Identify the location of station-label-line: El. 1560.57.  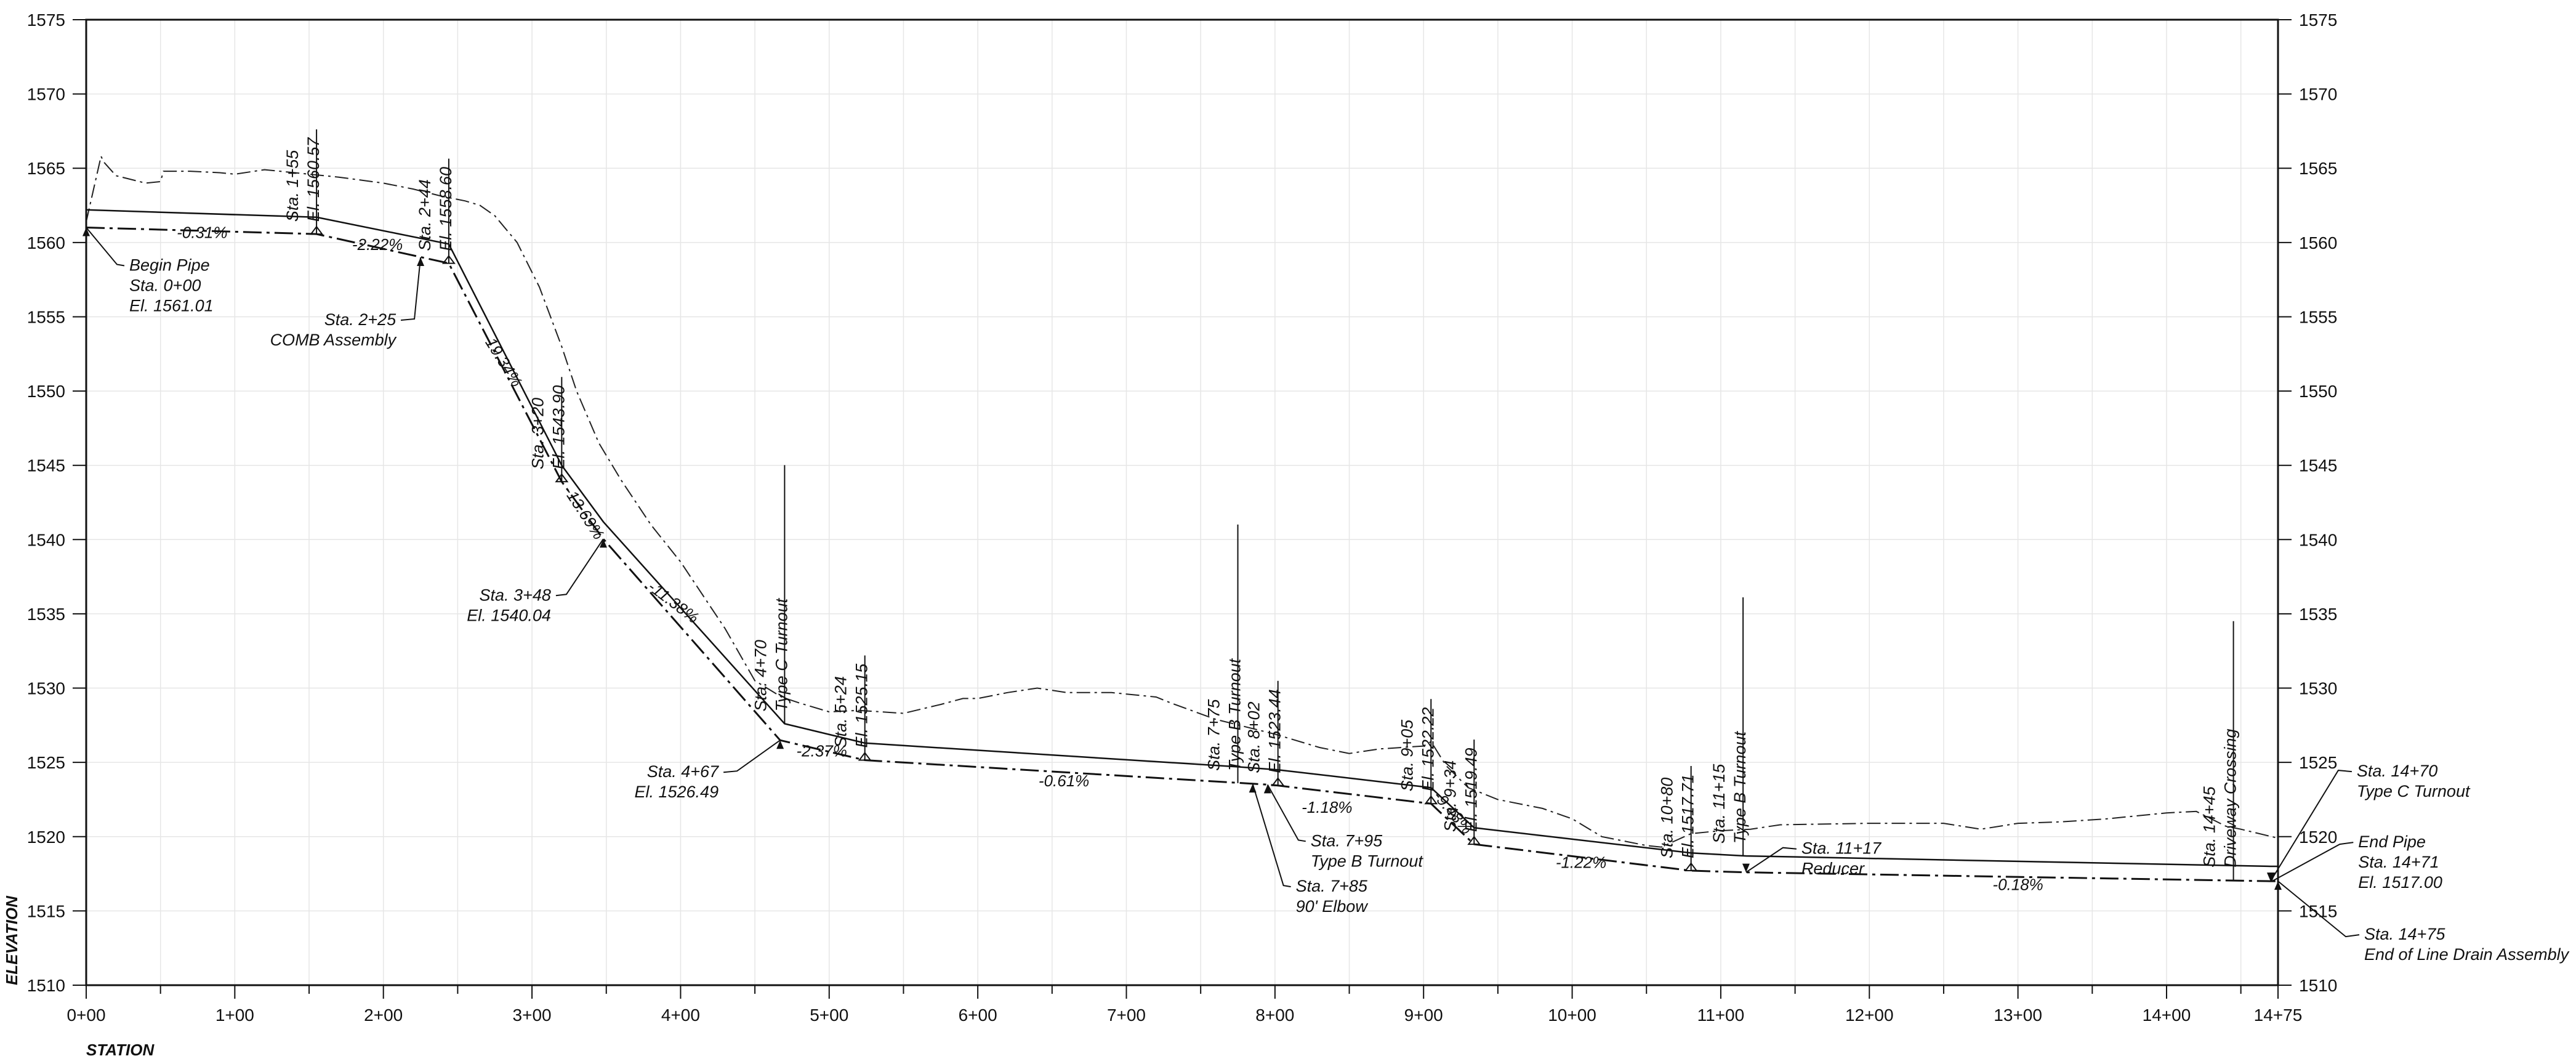
(313, 179).